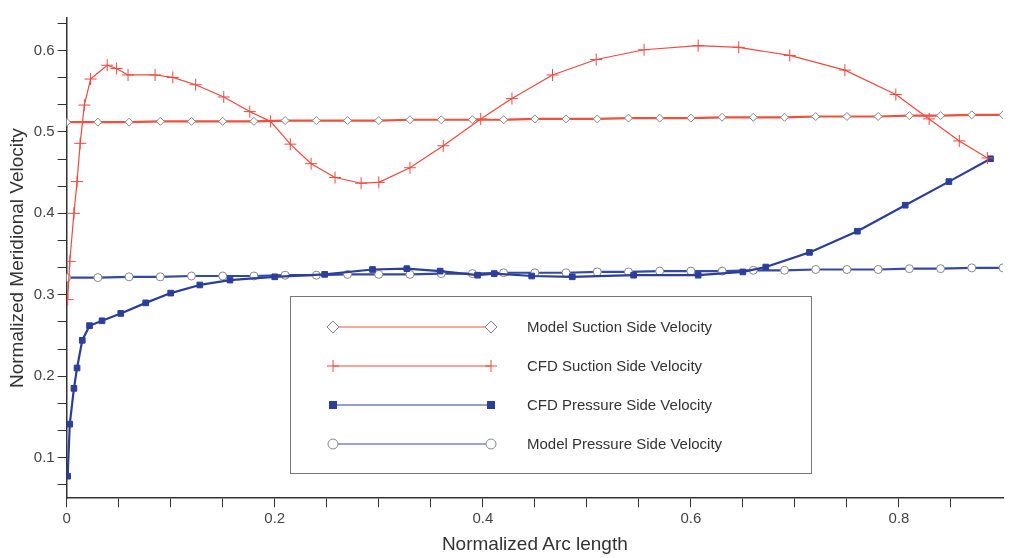 The image size is (1010, 558). Describe the element at coordinates (44, 49) in the screenshot. I see `y-tick-label: 0.6` at that location.